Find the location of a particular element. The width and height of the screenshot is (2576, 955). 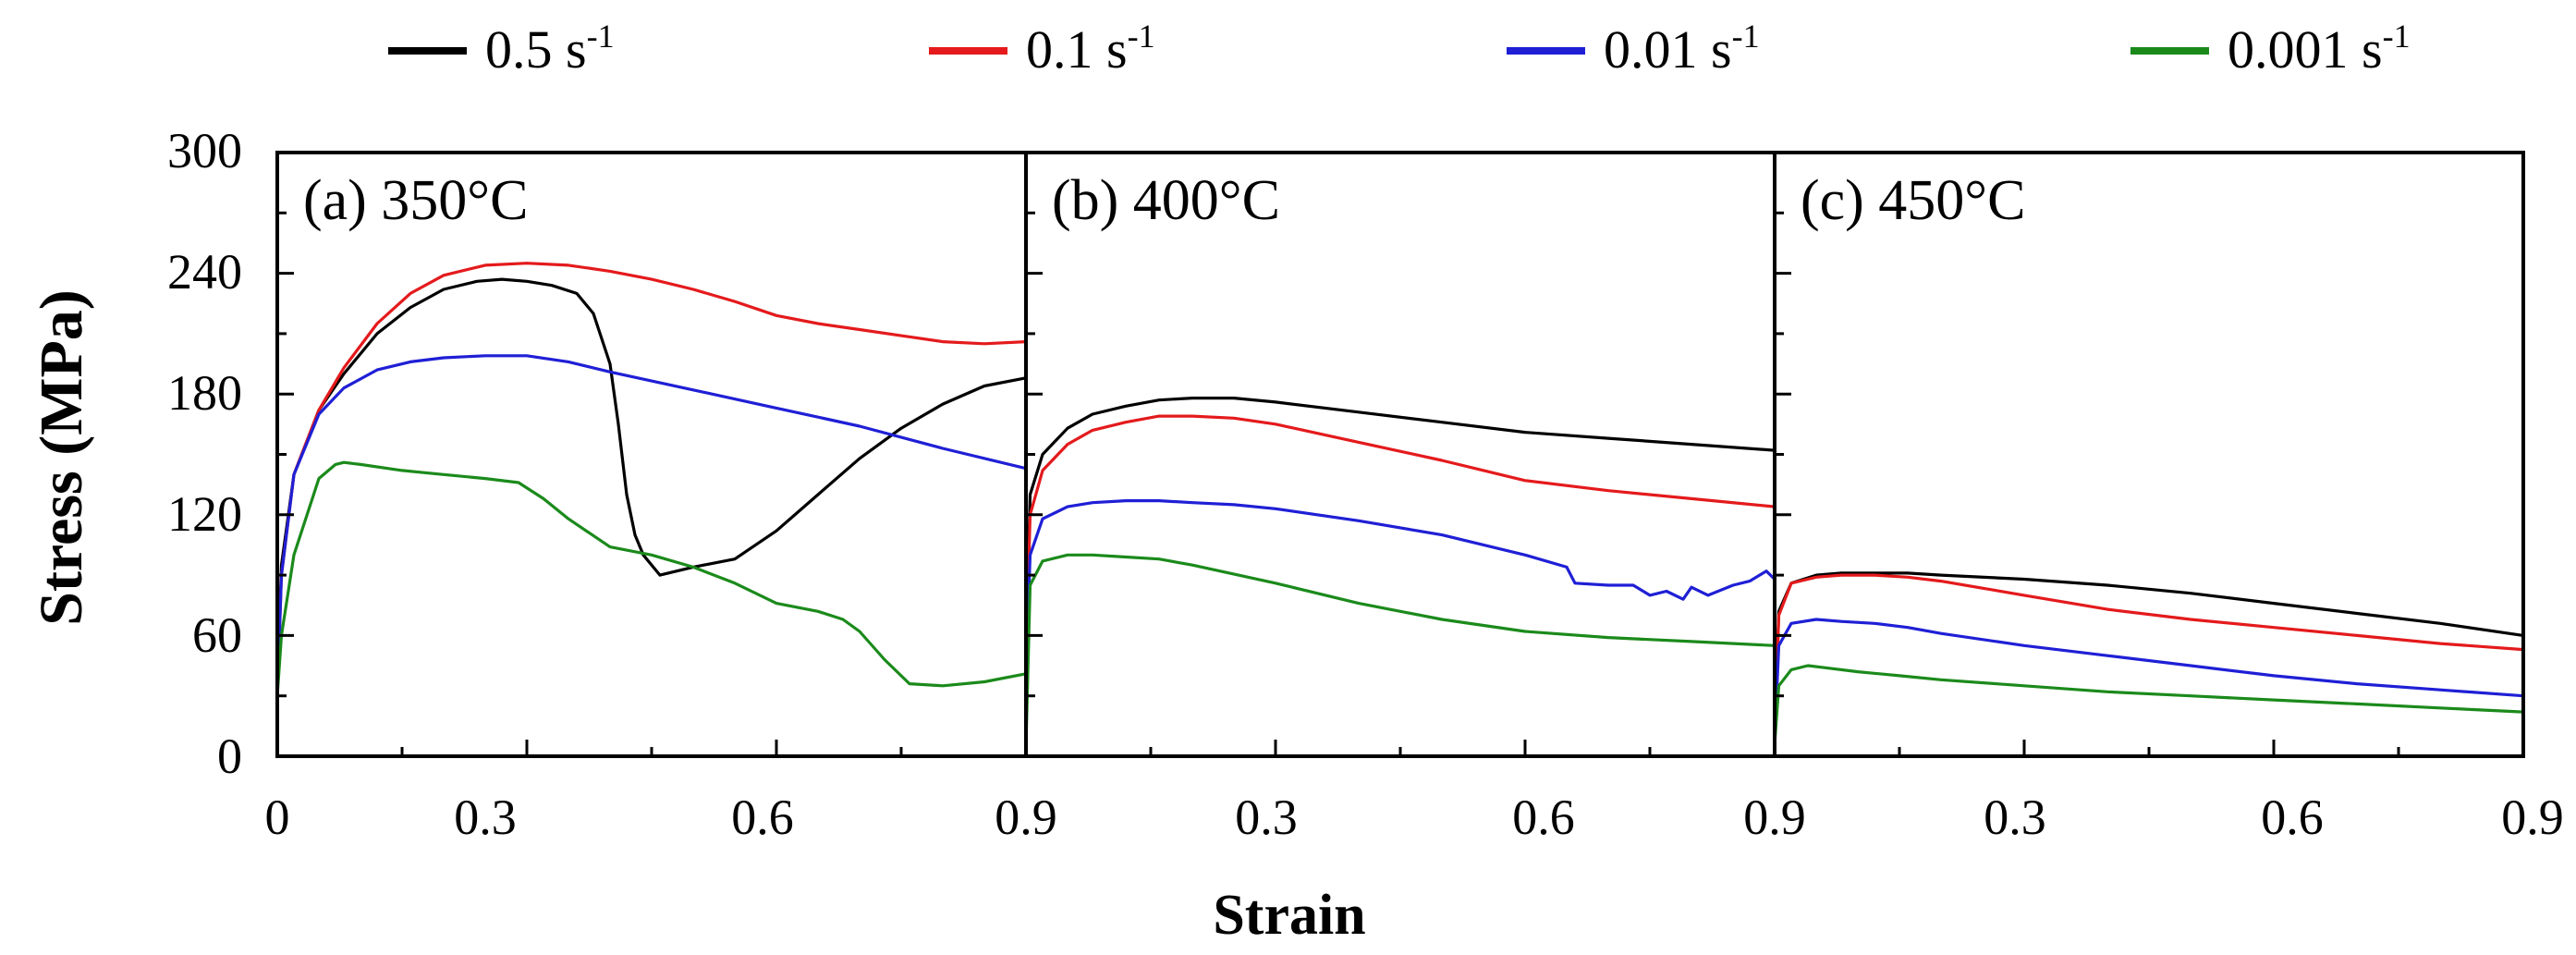

legend-entry-0: 0.5 s-1 is located at coordinates (501, 49).